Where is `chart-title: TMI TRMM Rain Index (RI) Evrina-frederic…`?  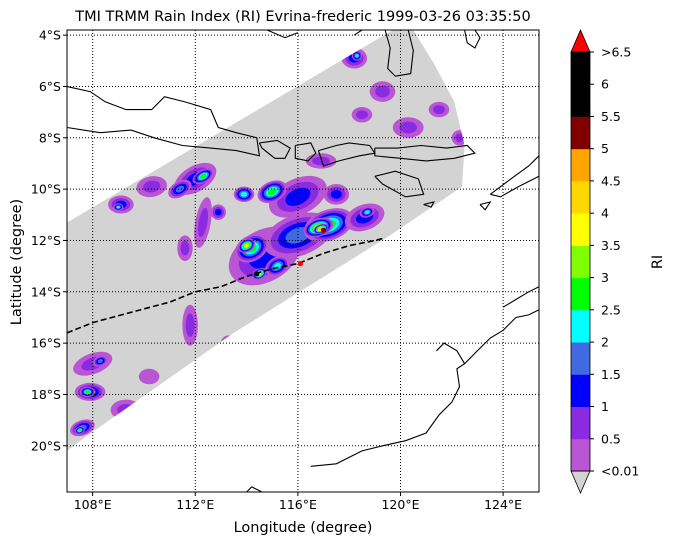 chart-title: TMI TRMM Rain Index (RI) Evrina-frederic… is located at coordinates (302, 17).